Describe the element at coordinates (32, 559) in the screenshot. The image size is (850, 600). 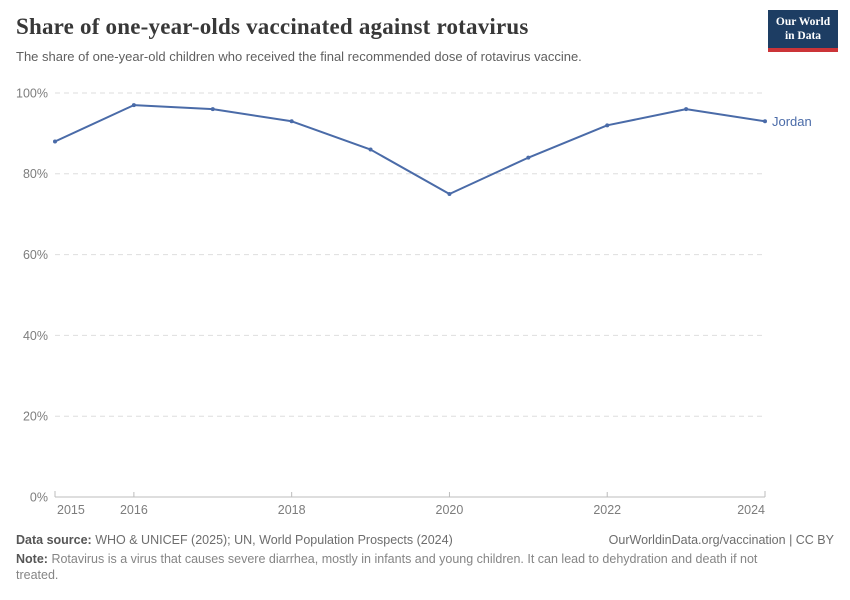
I see `note-label: Note:` at that location.